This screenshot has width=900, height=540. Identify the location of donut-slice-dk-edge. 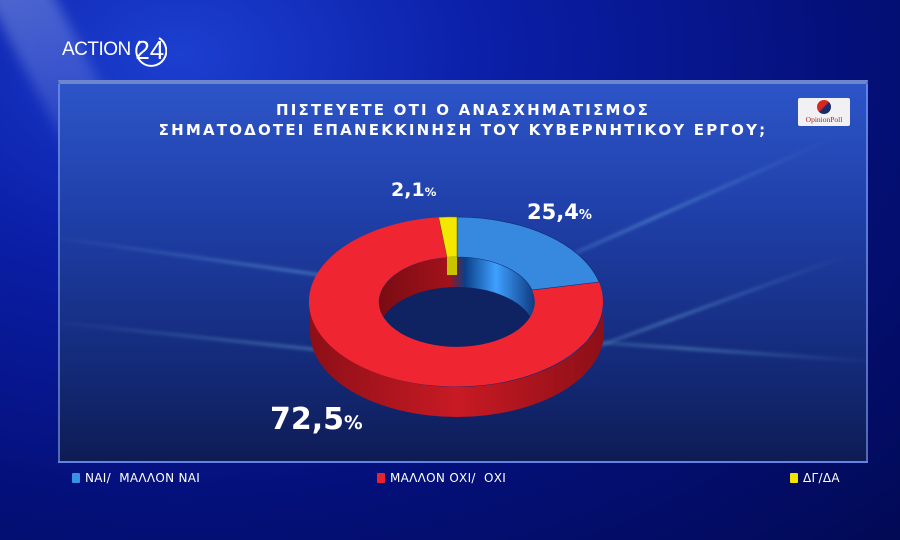
(452, 266).